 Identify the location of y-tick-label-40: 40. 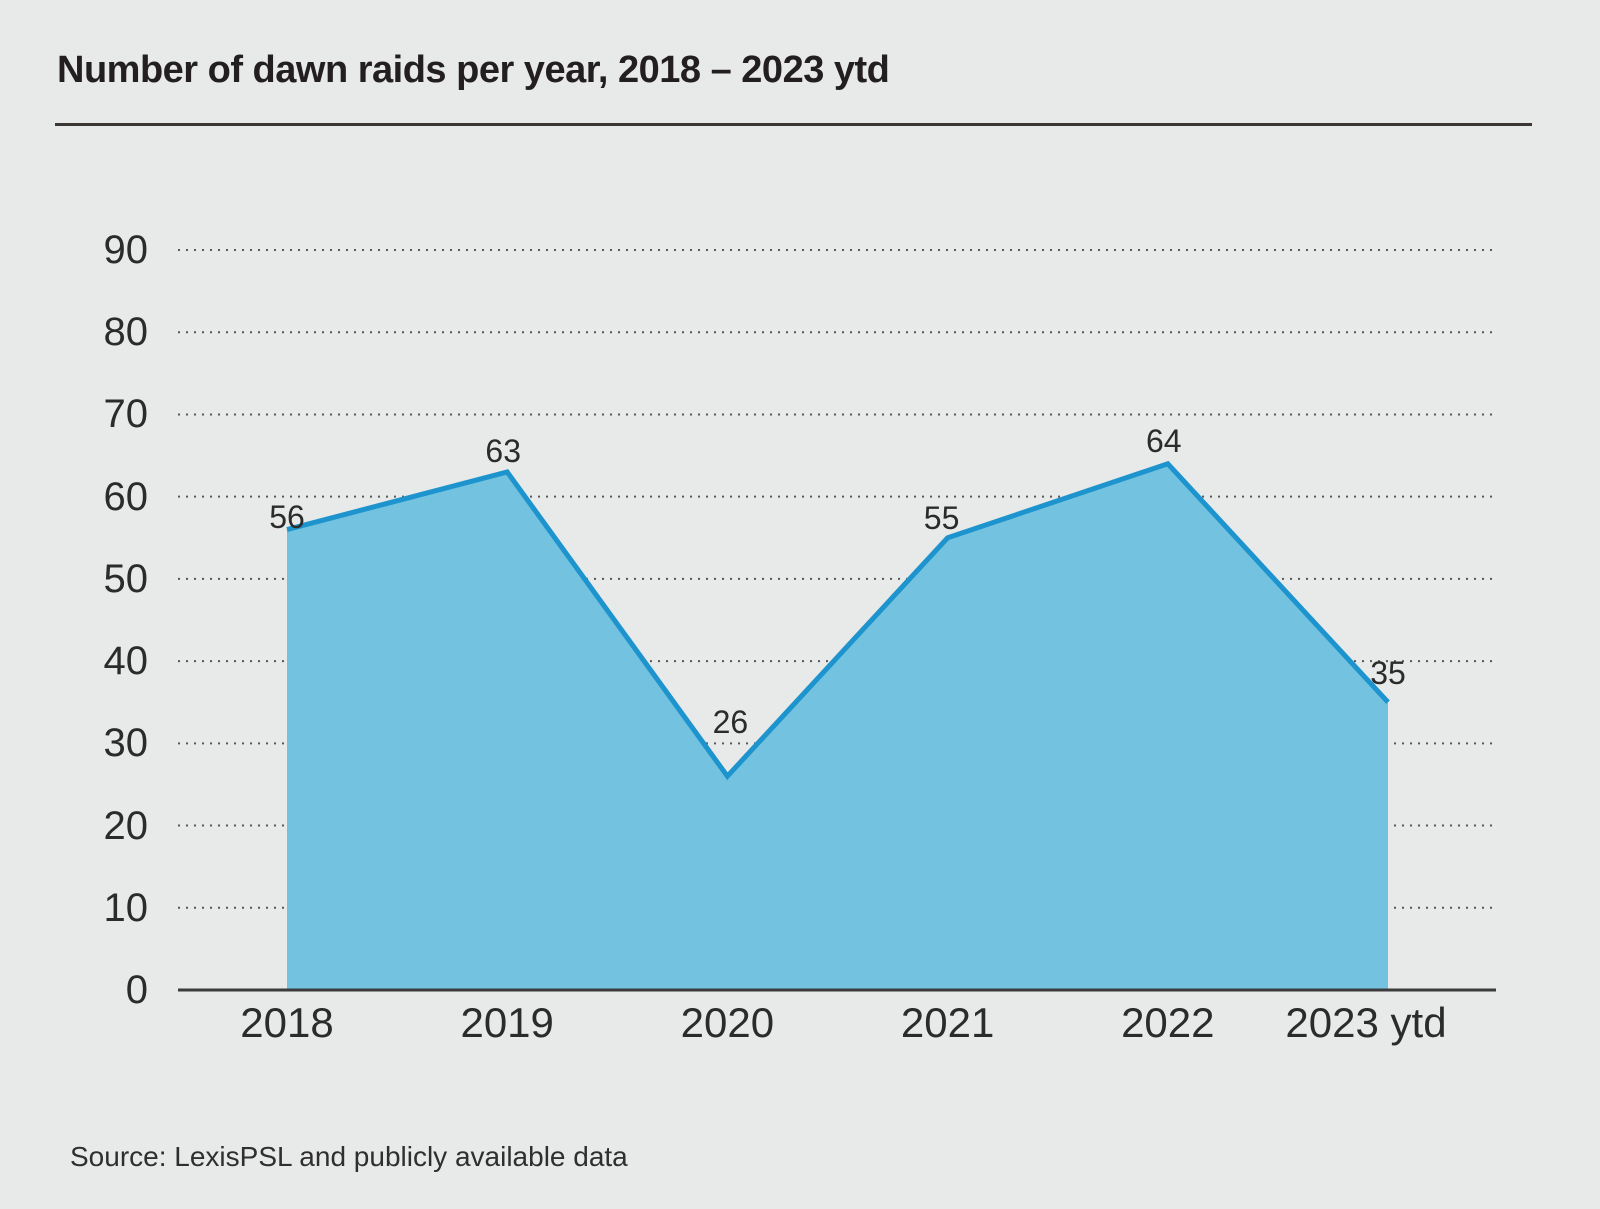
(126, 661).